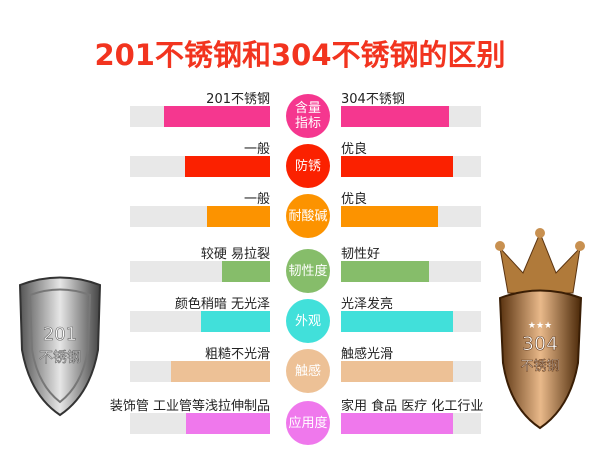  Describe the element at coordinates (60, 334) in the screenshot. I see `svg-text: 201` at that location.